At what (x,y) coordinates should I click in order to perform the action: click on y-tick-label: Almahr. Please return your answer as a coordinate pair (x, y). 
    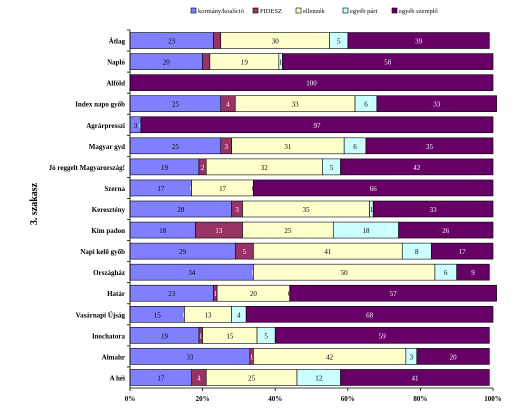
    Looking at the image, I should click on (113, 357).